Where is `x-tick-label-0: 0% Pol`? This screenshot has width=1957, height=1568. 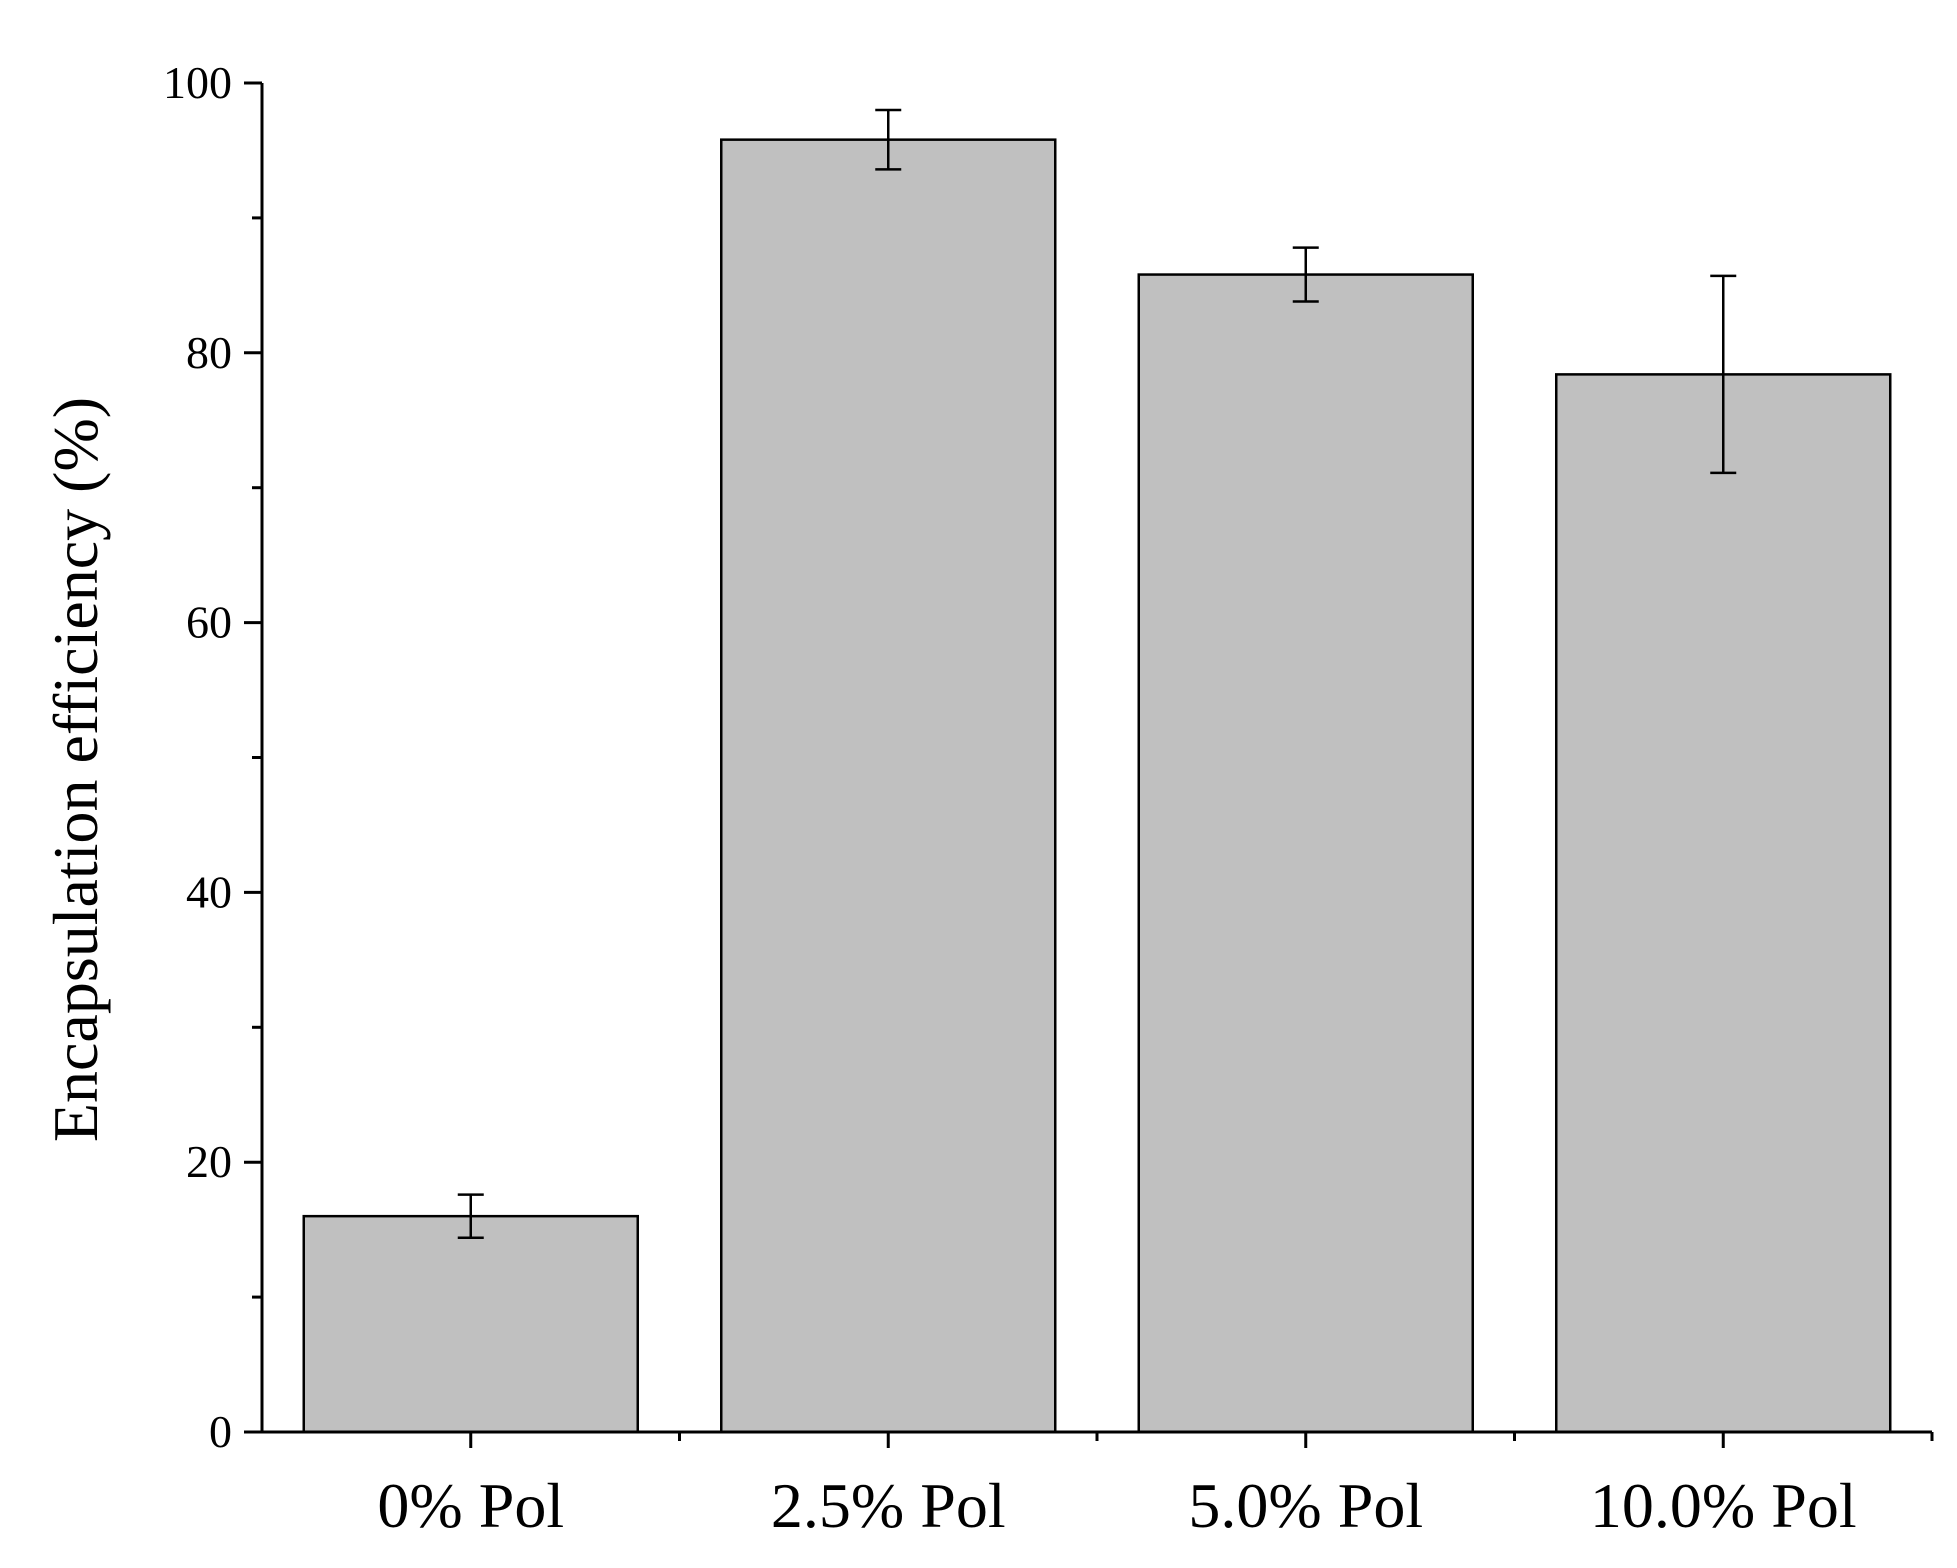
x-tick-label-0: 0% Pol is located at coordinates (470, 1505).